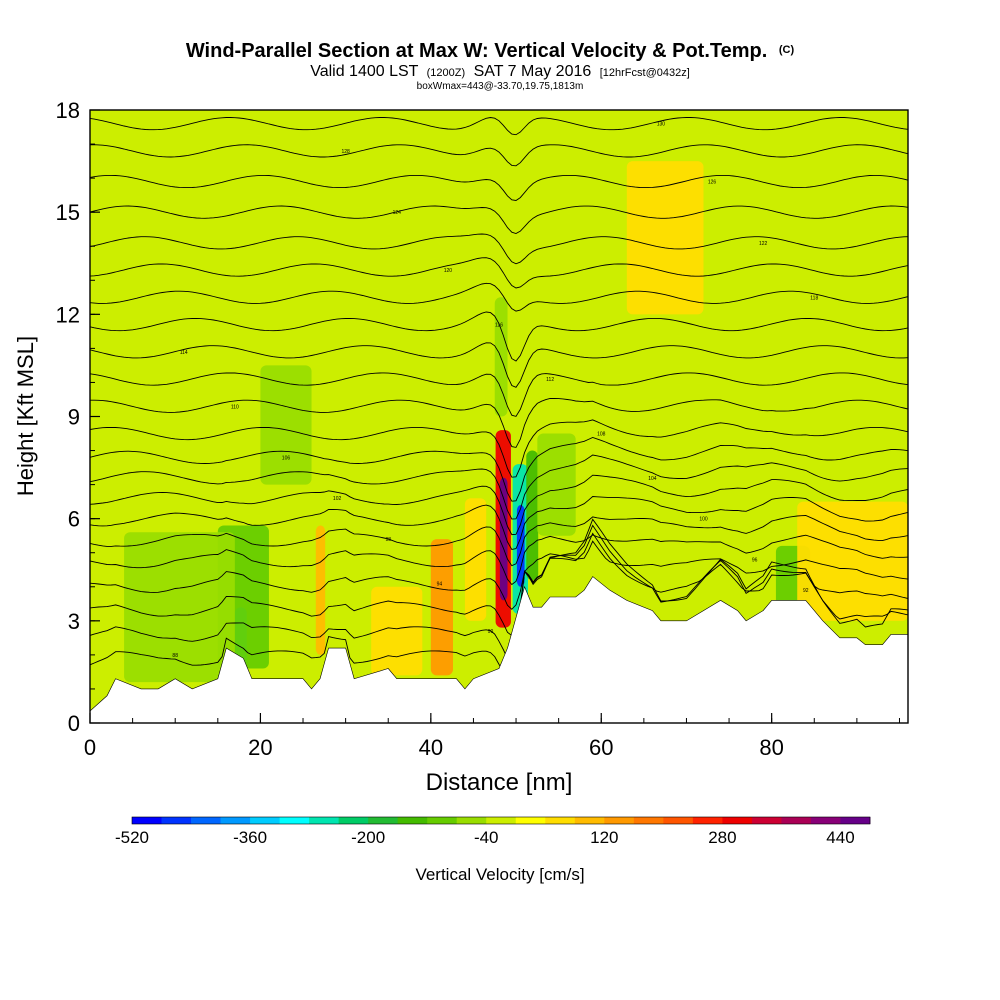 The width and height of the screenshot is (1000, 1000). Describe the element at coordinates (90, 747) in the screenshot. I see `x-tick-label: 0` at that location.